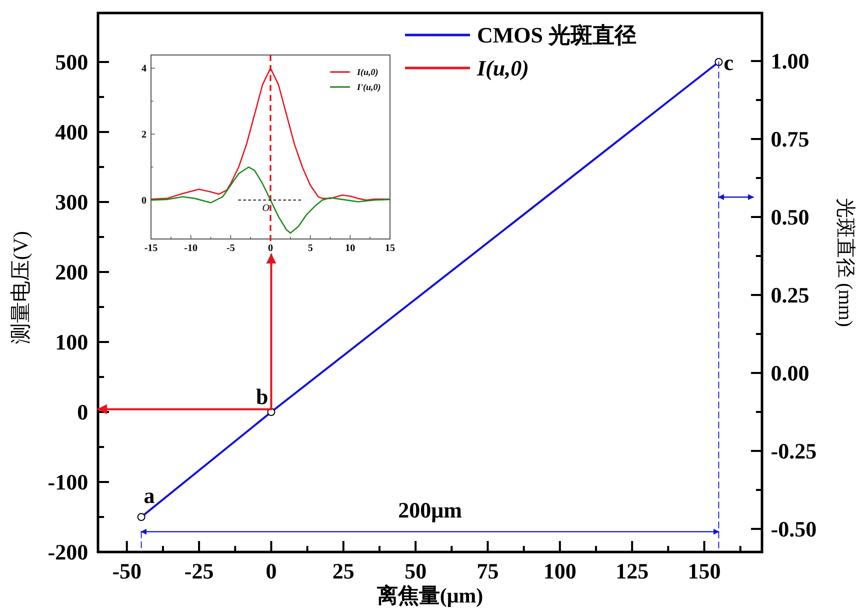 This screenshot has width=856, height=612. I want to click on y2-tick-label: 0.00, so click(790, 373).